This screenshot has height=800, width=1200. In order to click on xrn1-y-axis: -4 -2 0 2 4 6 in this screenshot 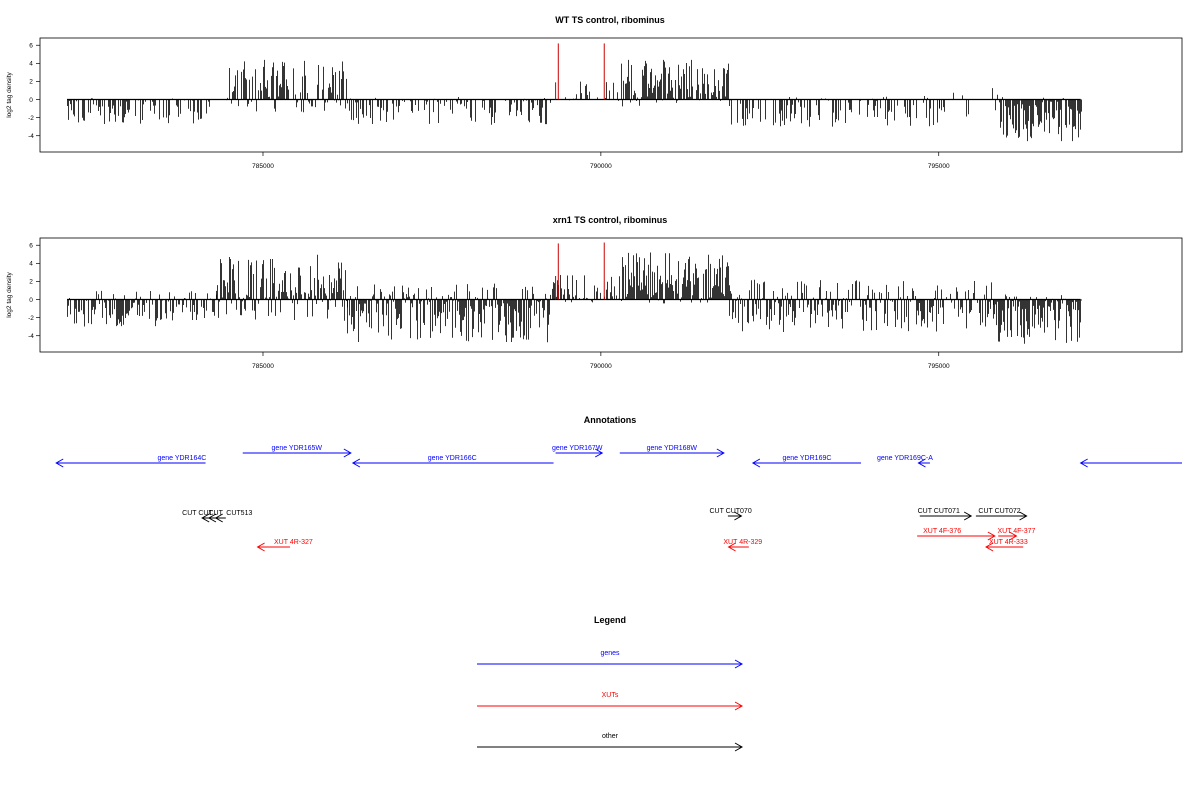, I will do `click(34, 291)`.